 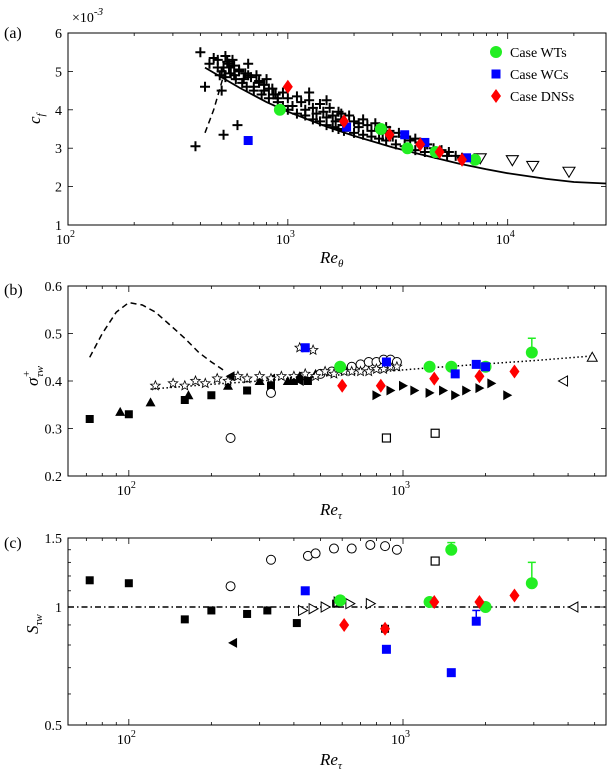 What do you see at coordinates (230, 376) in the screenshot?
I see `point-filled-triangles-left` at bounding box center [230, 376].